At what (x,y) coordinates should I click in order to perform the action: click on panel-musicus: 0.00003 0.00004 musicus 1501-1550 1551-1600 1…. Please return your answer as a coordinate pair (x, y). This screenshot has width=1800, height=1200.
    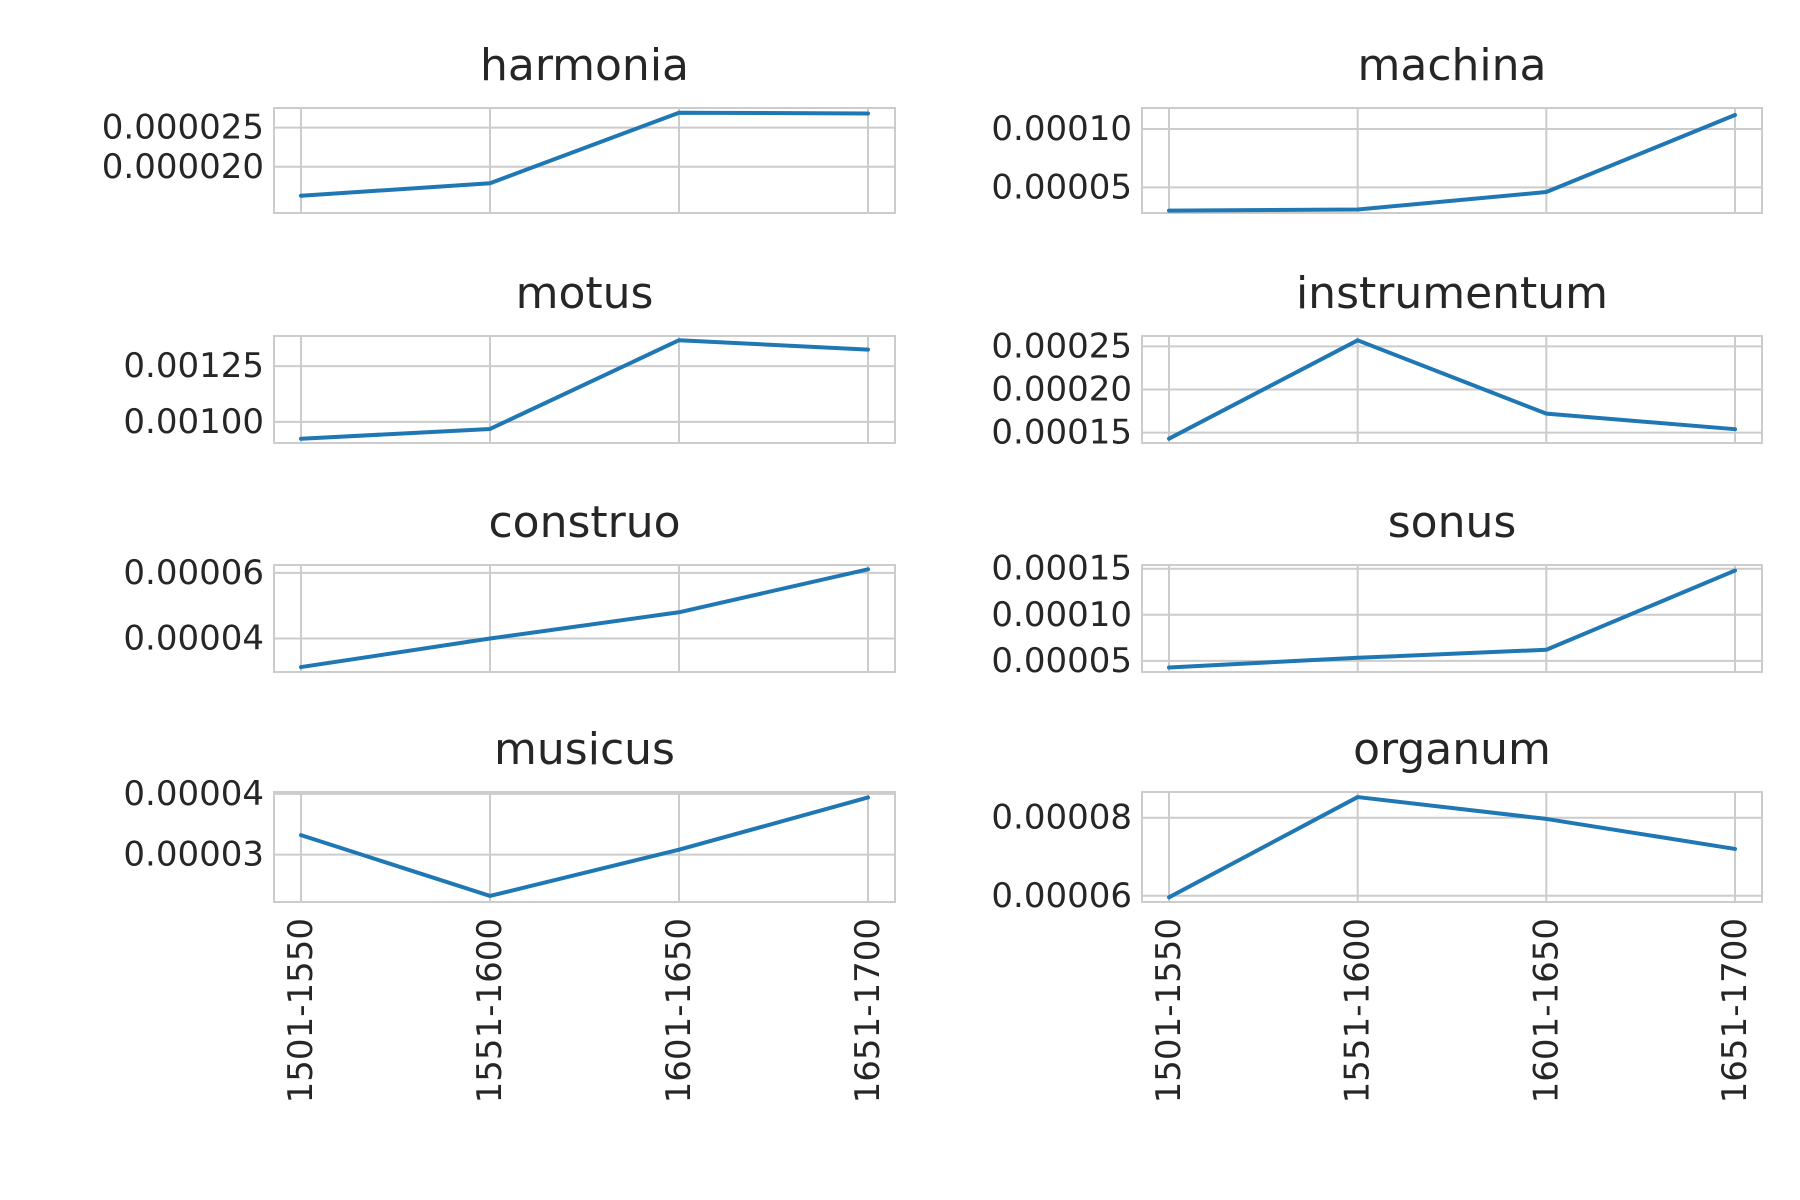
    Looking at the image, I should click on (509, 913).